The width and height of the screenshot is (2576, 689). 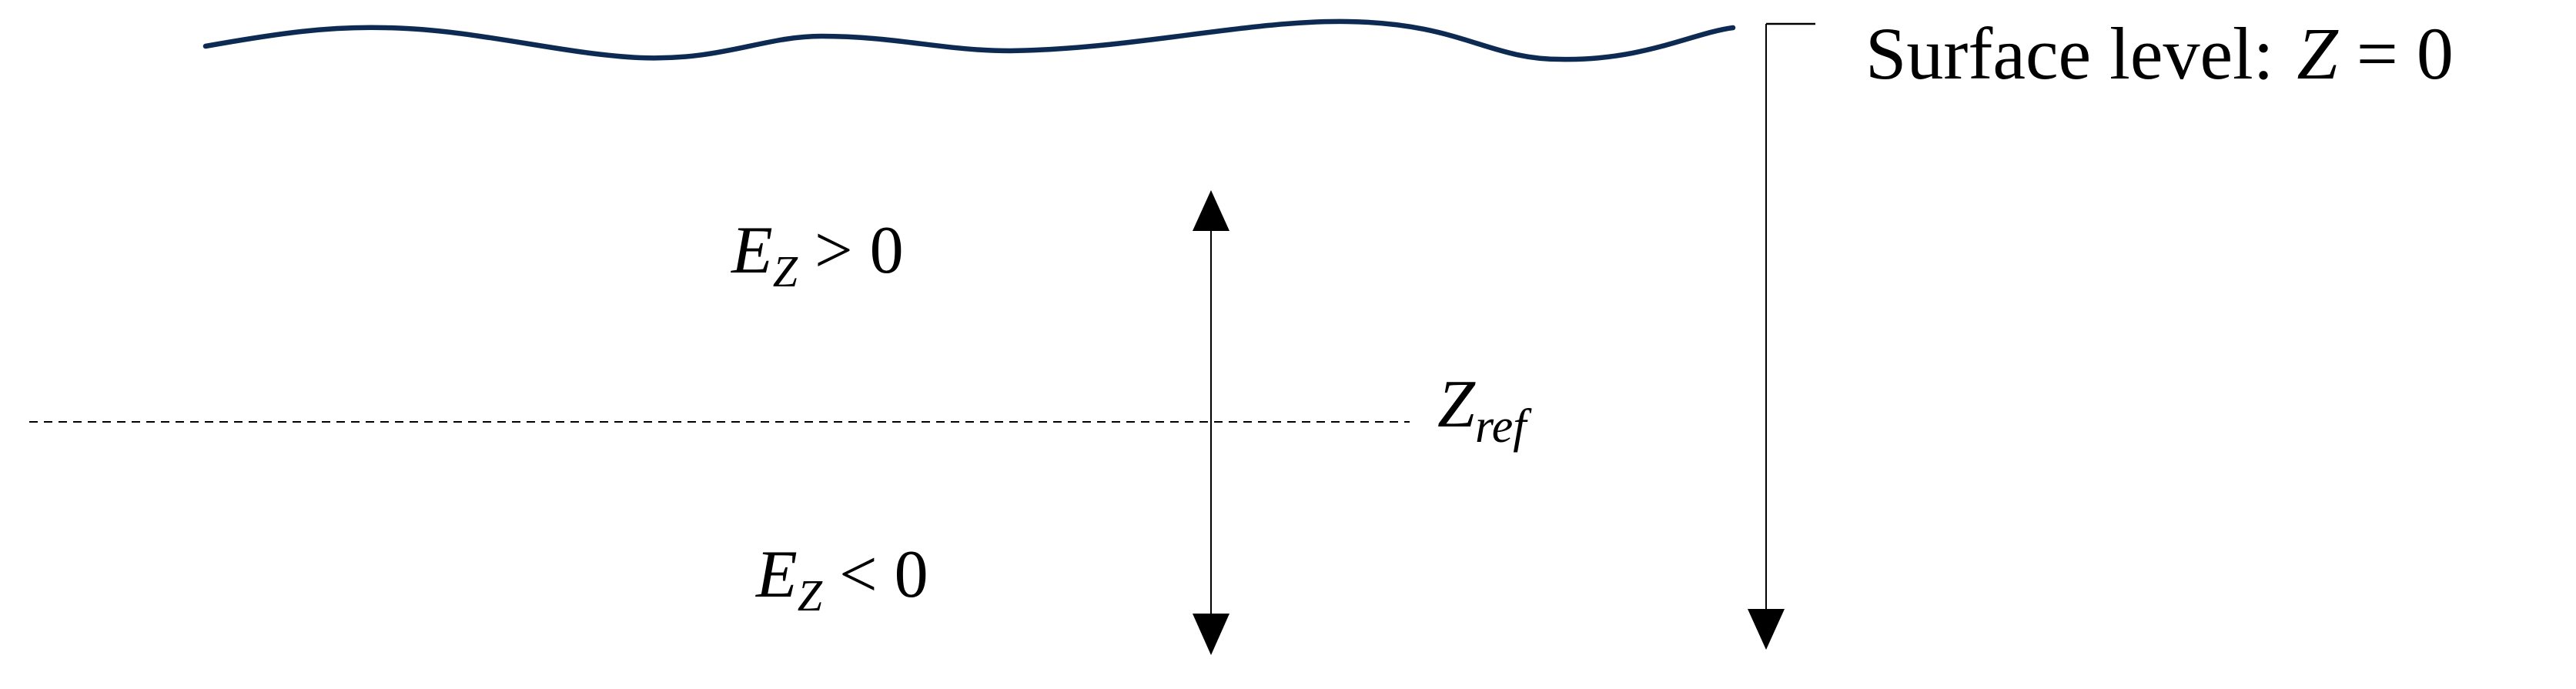 I want to click on depth-arrowhead-icon, so click(x=1767, y=630).